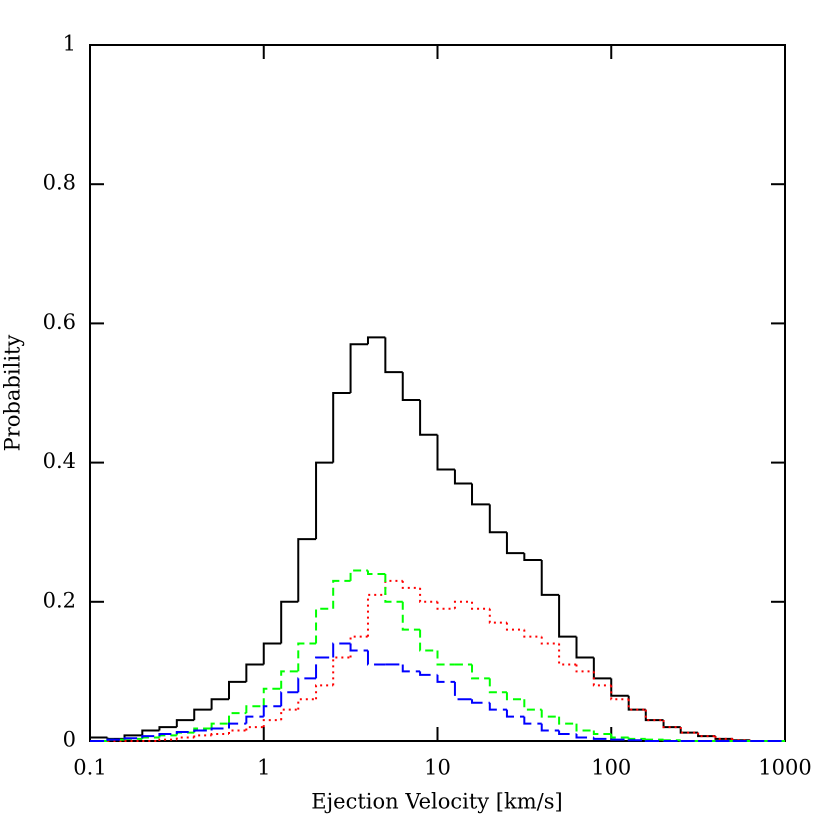  Describe the element at coordinates (611, 768) in the screenshot. I see `x-tick-label: 100` at that location.